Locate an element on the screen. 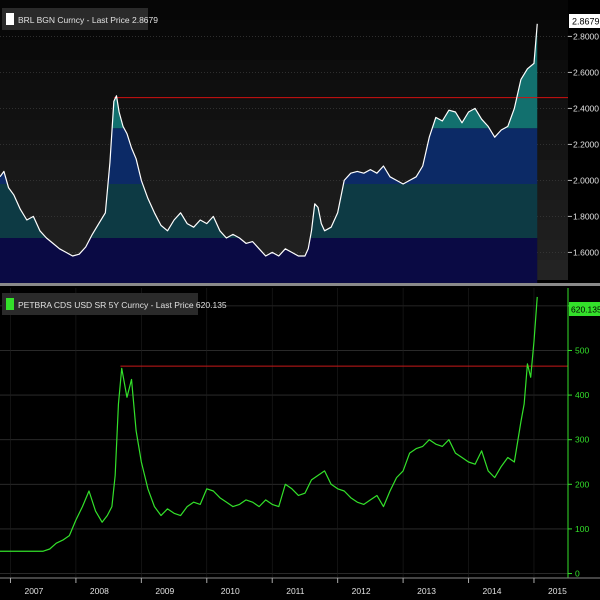  top-tick-label: 1.8000 is located at coordinates (586, 216).